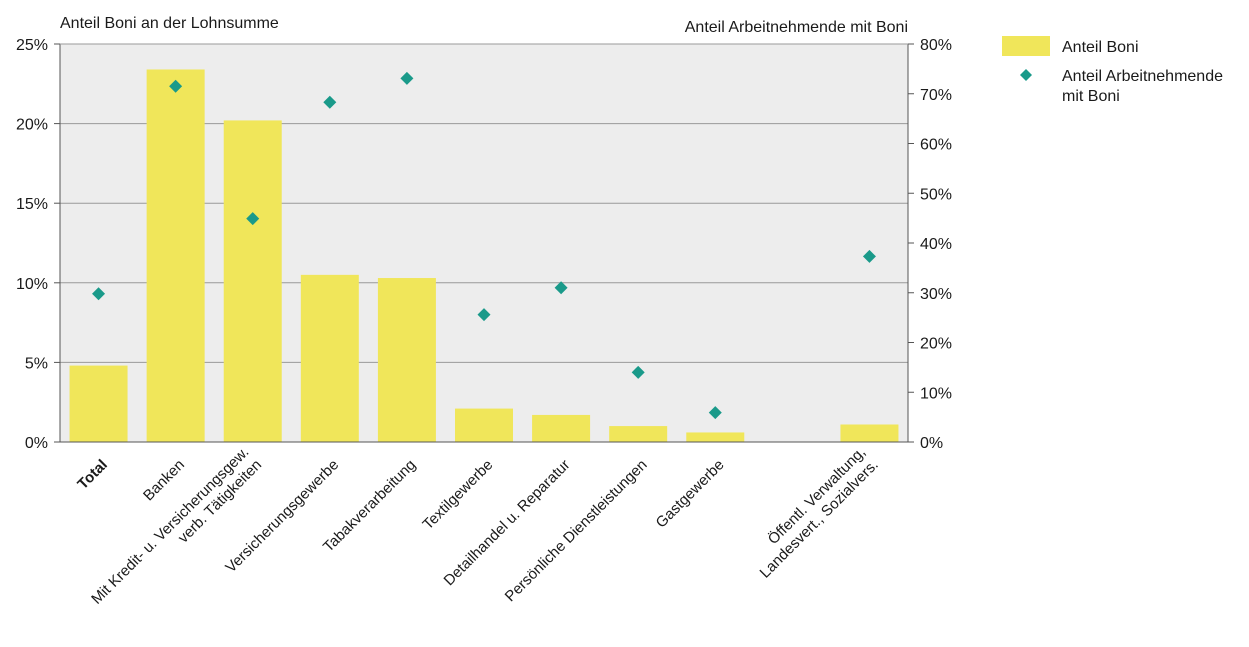  Describe the element at coordinates (32, 204) in the screenshot. I see `left-tick-label: 15%` at that location.